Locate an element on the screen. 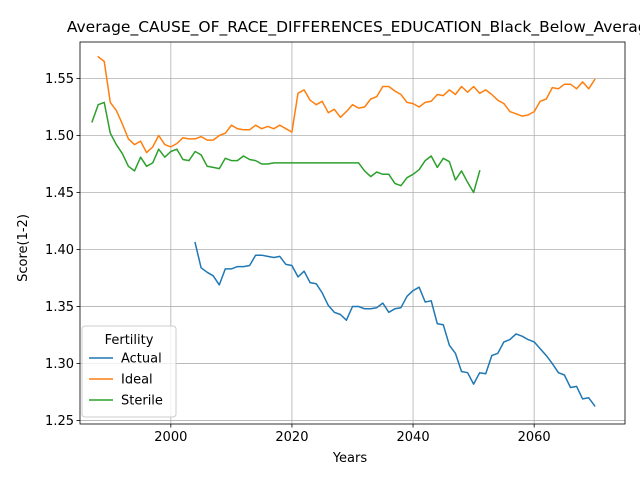 The height and width of the screenshot is (480, 640). y-tick-label: 1.30 is located at coordinates (59, 364).